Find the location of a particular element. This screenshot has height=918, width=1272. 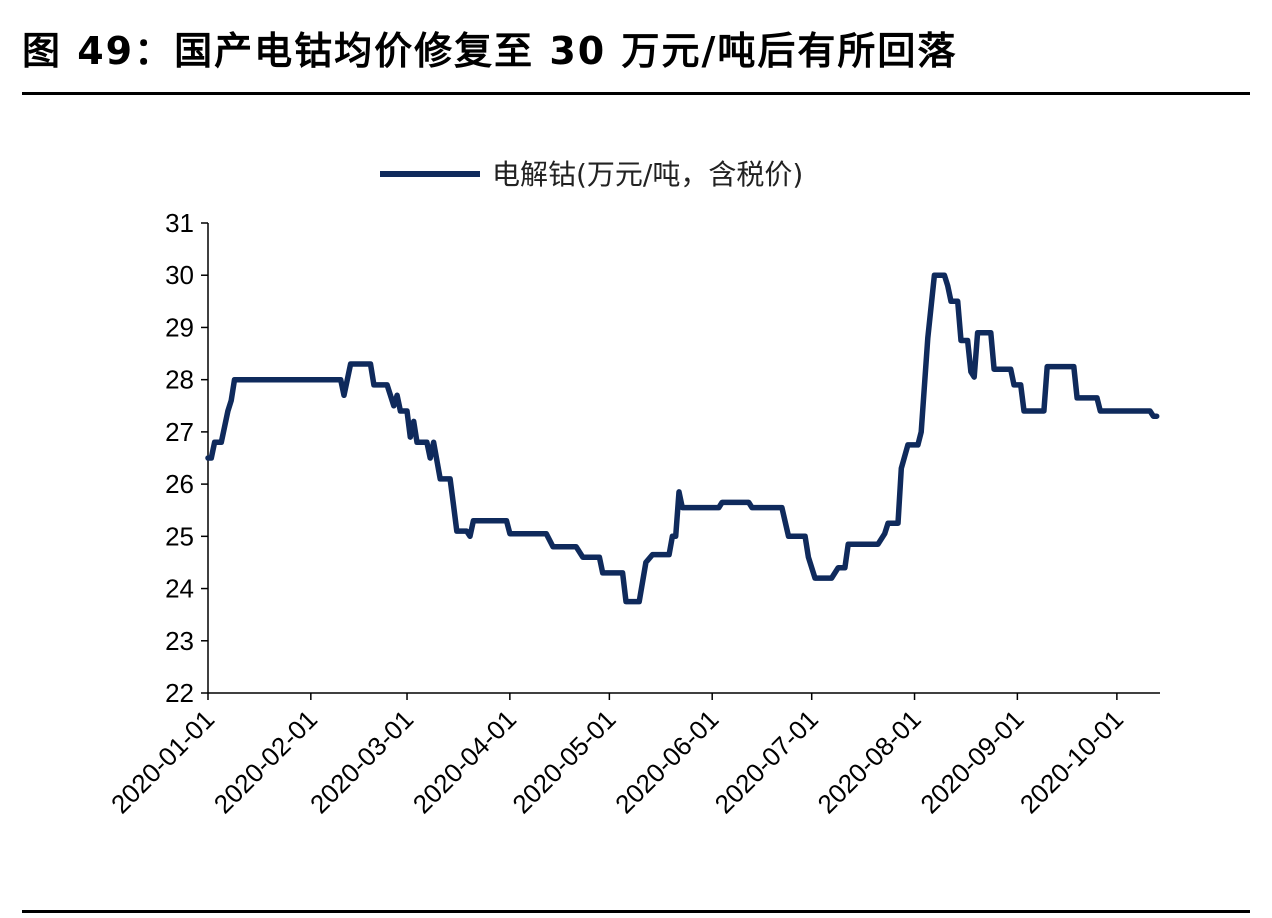

x-tick-label: 2020-09-01 is located at coordinates (971, 761).